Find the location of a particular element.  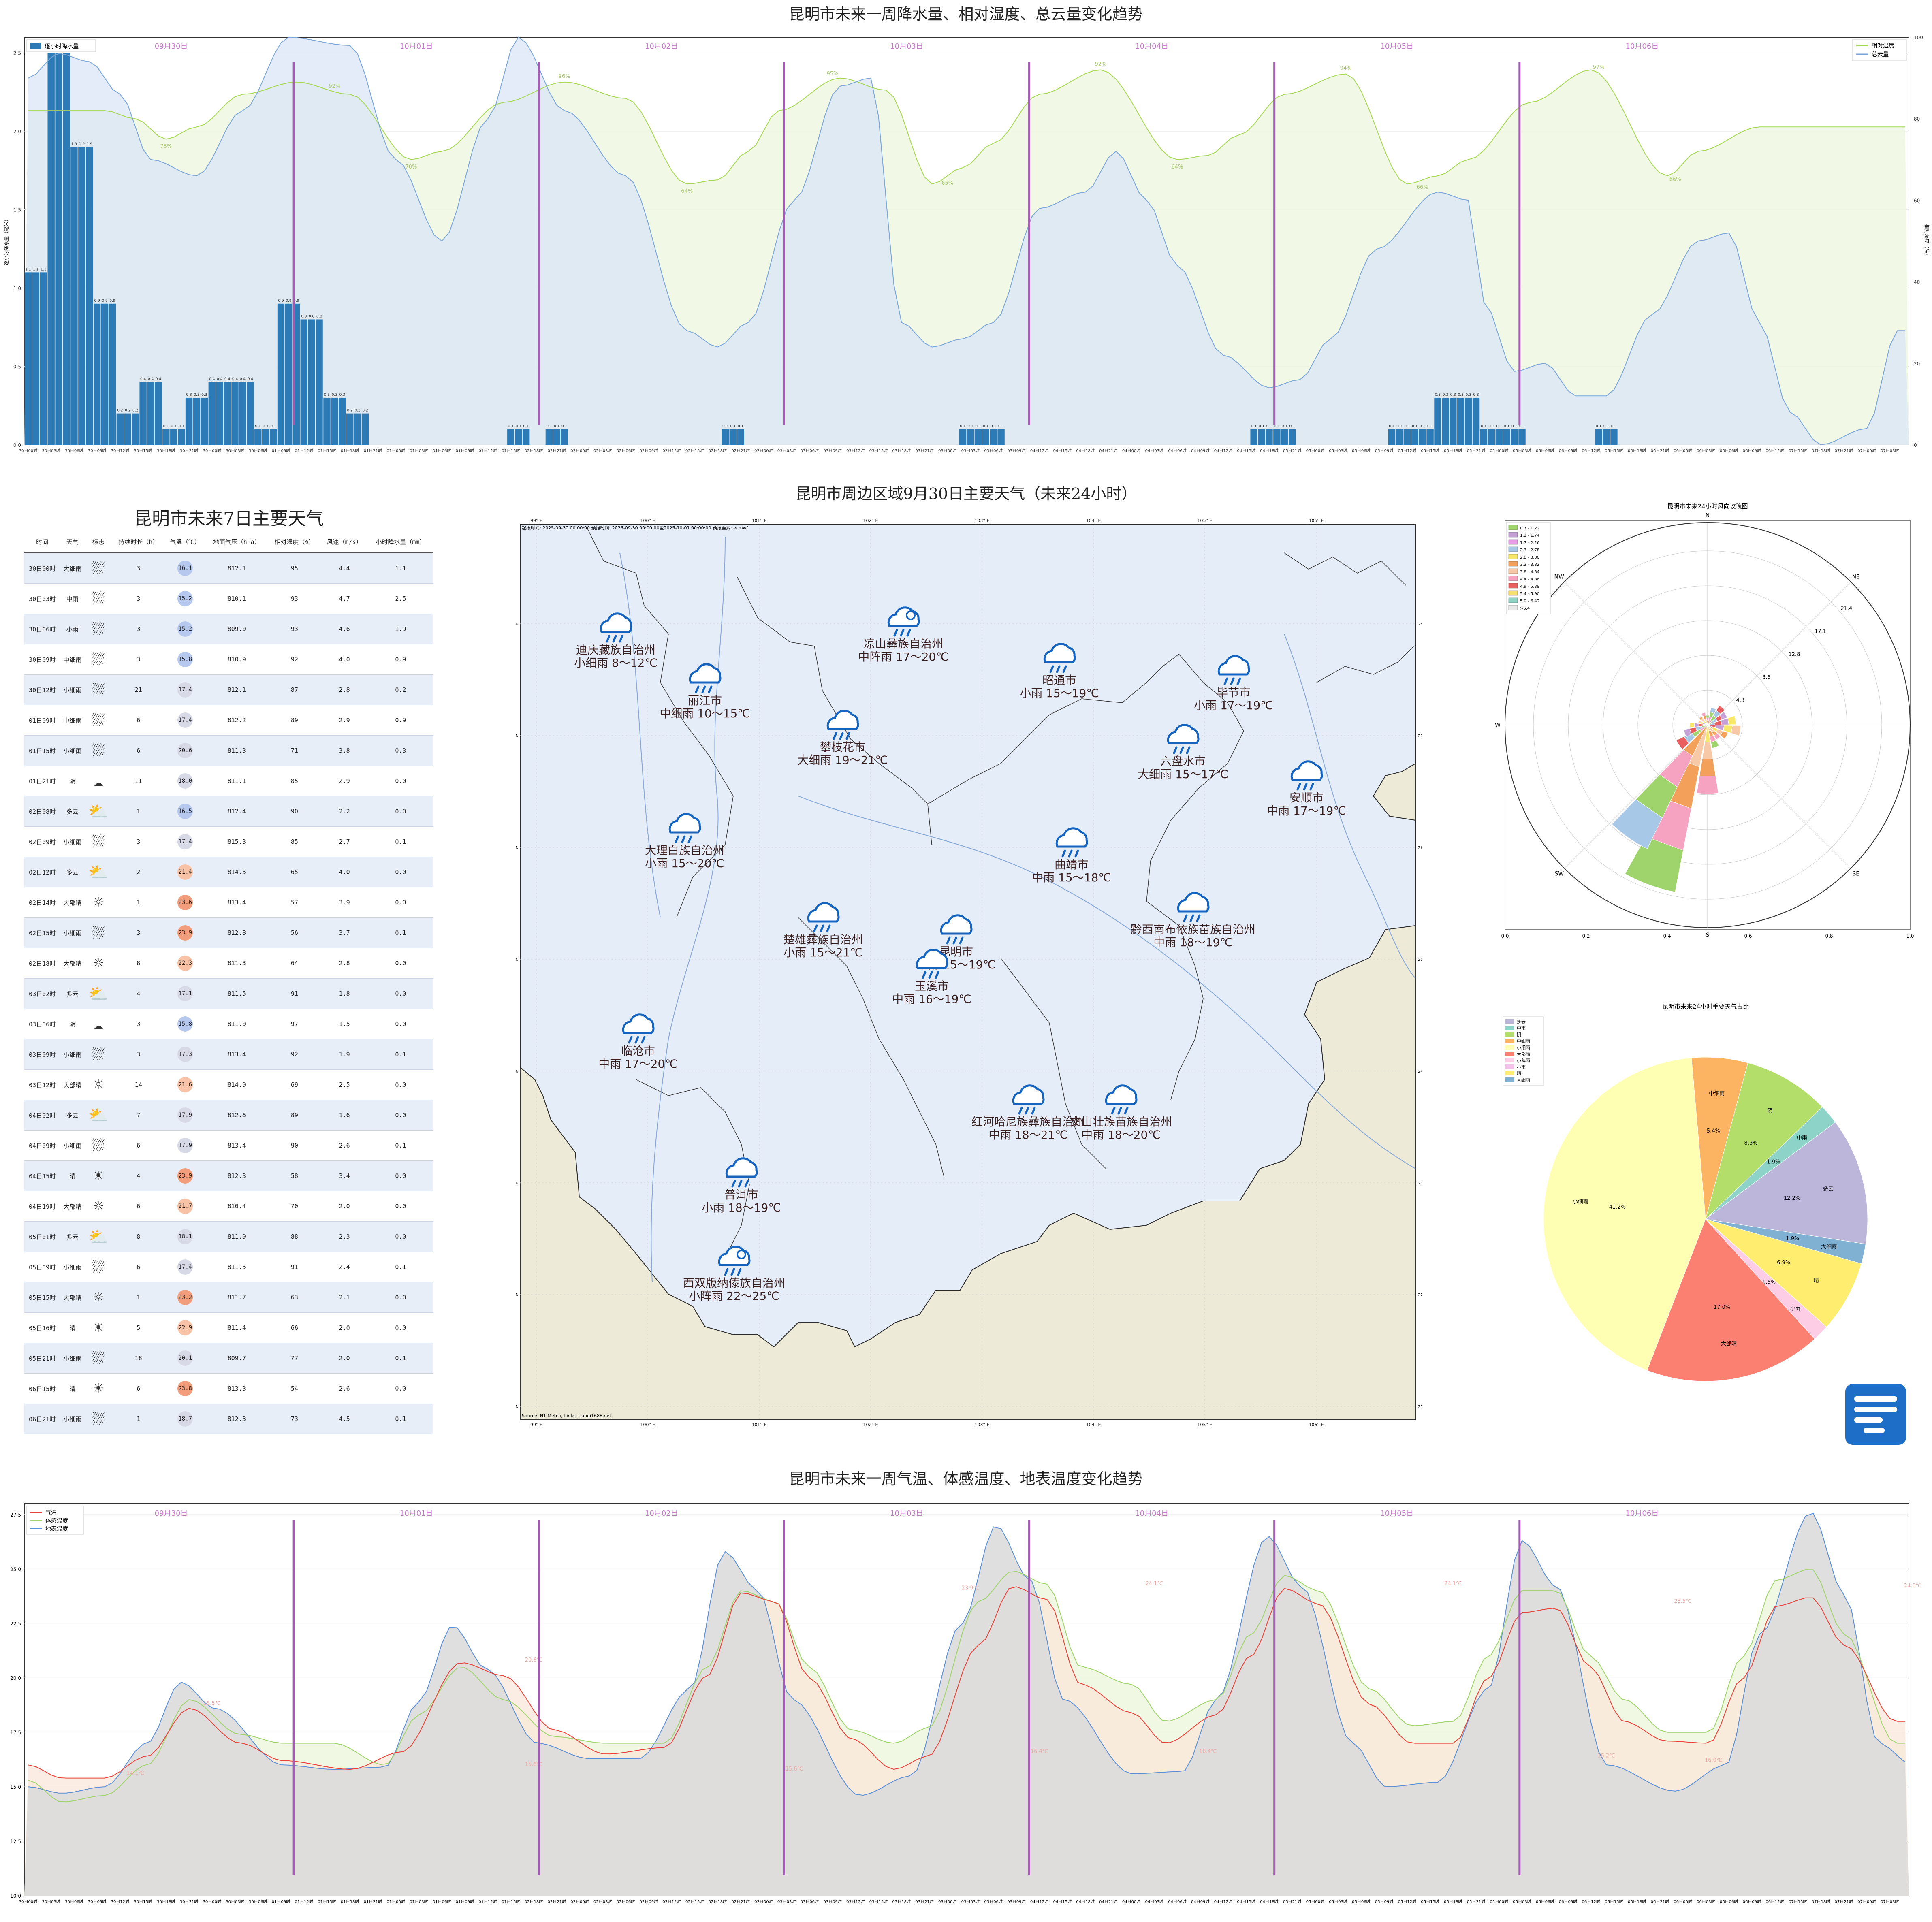

time-cell: 05日09时 is located at coordinates (42, 1267).